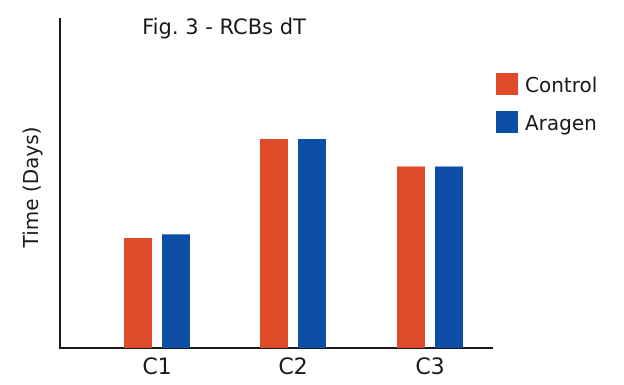  Describe the element at coordinates (156, 367) in the screenshot. I see `x-tick-label-c1: C1` at that location.